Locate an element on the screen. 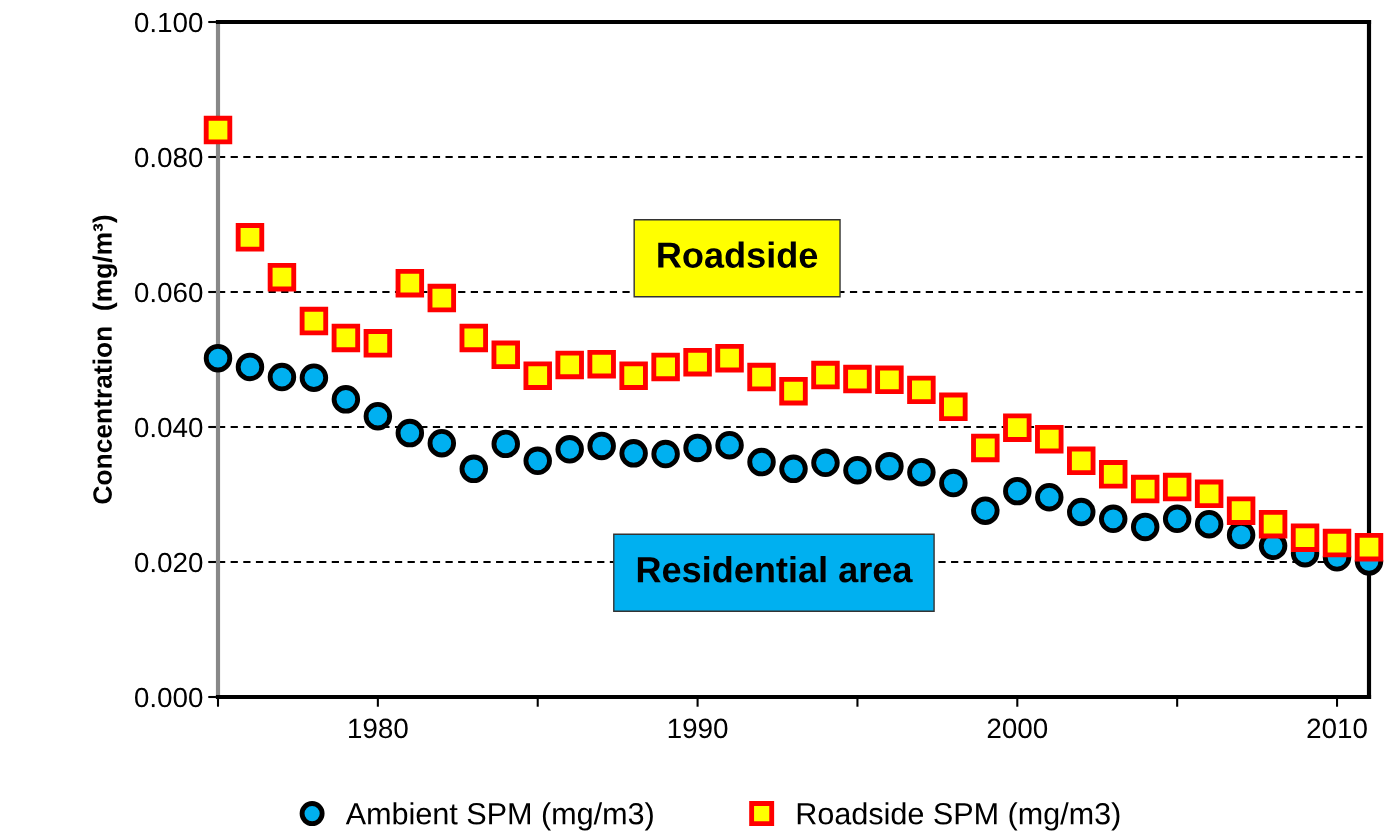 This screenshot has width=1384, height=840. annotation: Roadside is located at coordinates (738, 254).